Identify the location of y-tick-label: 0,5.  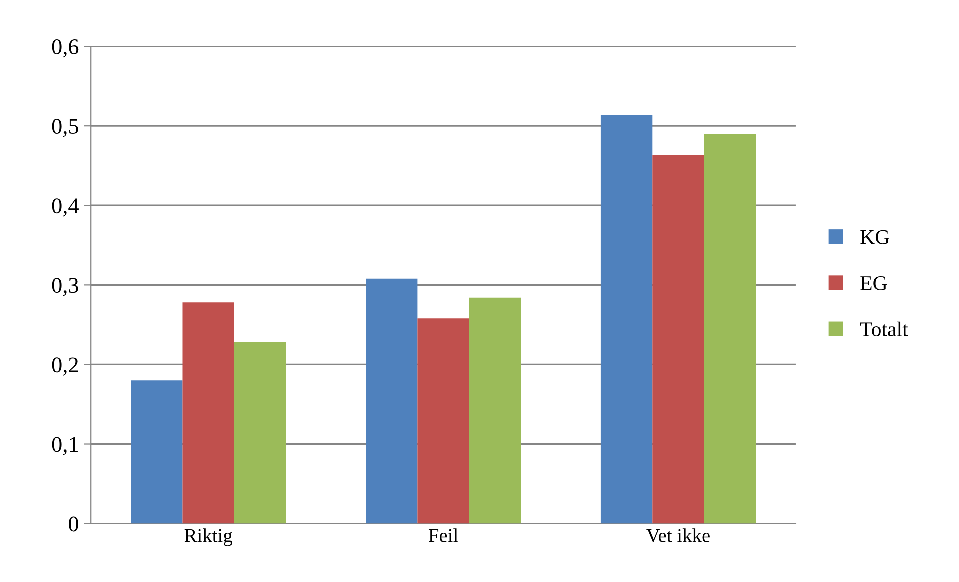
(65, 128).